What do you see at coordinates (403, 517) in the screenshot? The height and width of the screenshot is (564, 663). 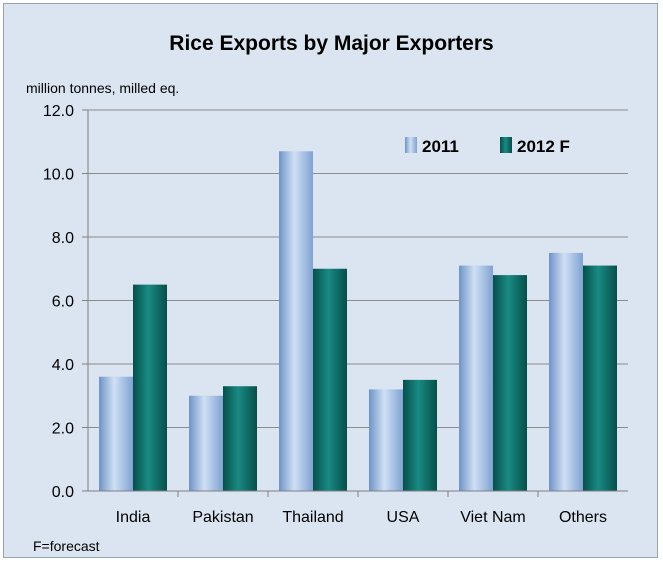 I see `x-category-label: USA` at bounding box center [403, 517].